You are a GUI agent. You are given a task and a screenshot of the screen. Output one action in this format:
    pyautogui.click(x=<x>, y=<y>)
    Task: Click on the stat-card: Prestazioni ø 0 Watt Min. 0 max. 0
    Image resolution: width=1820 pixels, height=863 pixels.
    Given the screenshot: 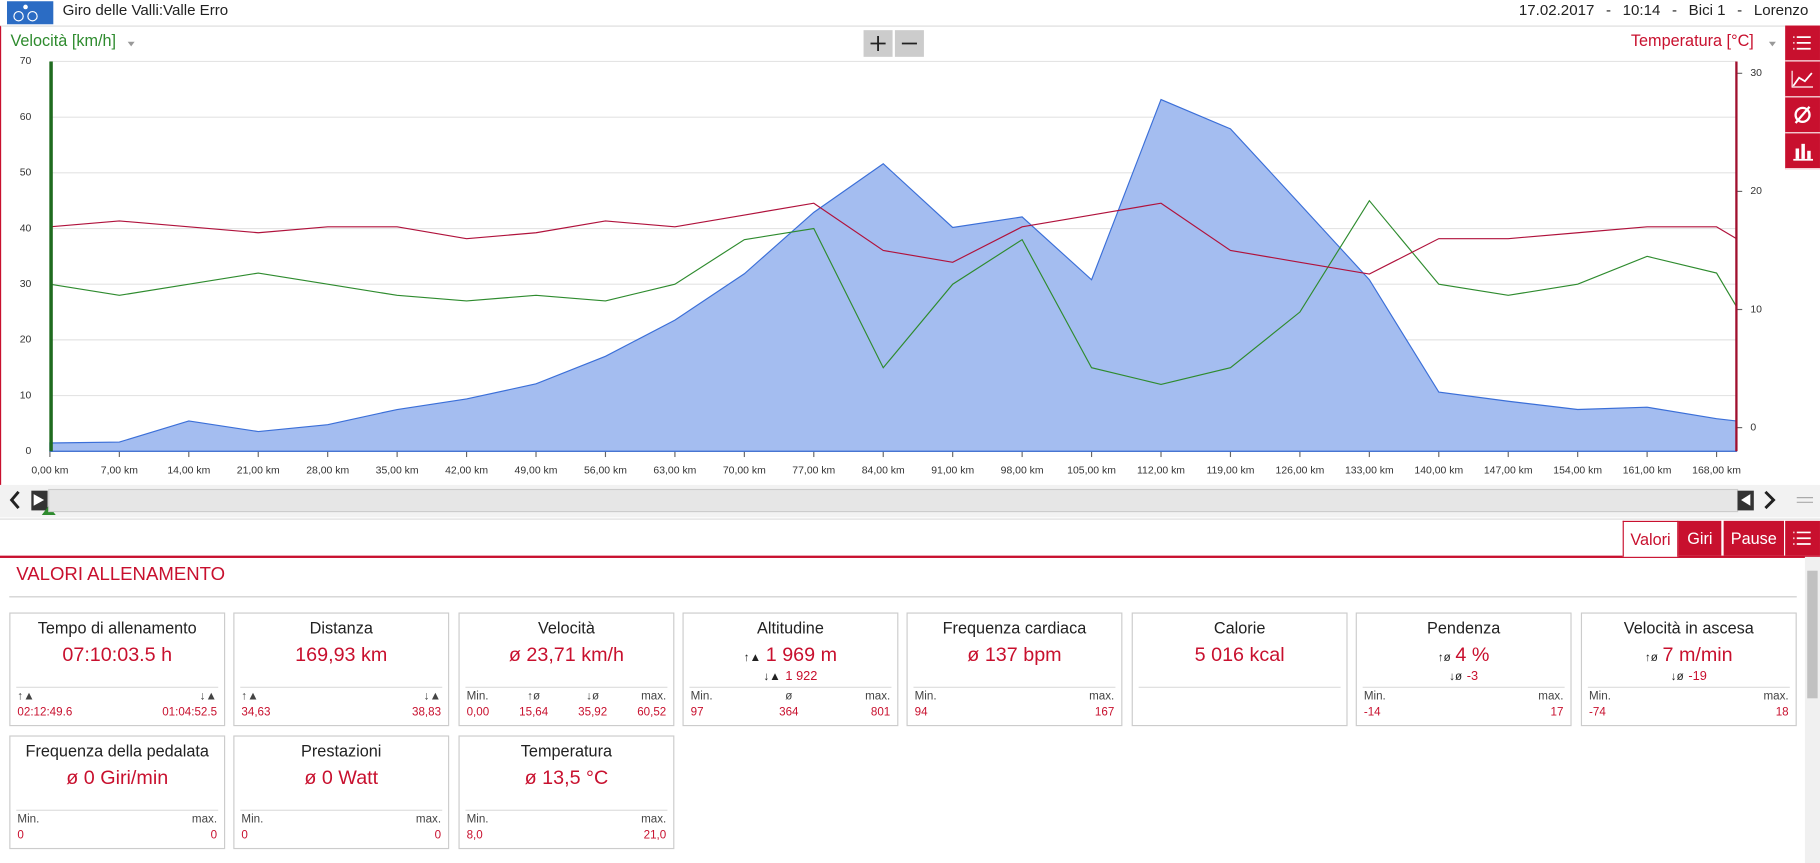 What is the action you would take?
    pyautogui.click(x=341, y=792)
    